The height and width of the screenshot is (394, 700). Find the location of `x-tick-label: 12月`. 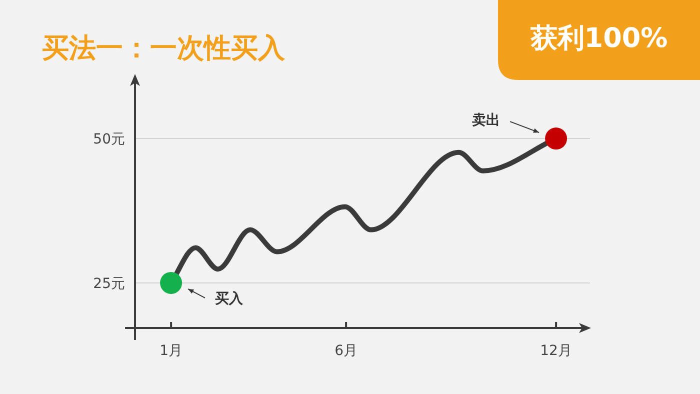

x-tick-label: 12月 is located at coordinates (556, 351).